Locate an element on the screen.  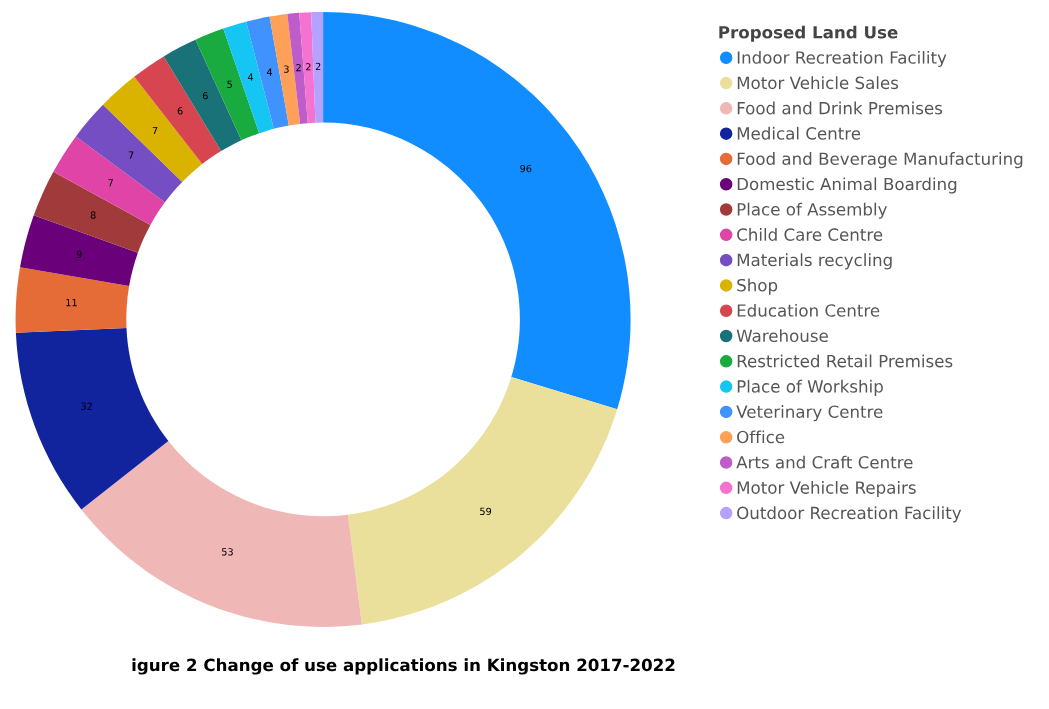
legend-label: Arts and Craft Centre is located at coordinates (824, 462).